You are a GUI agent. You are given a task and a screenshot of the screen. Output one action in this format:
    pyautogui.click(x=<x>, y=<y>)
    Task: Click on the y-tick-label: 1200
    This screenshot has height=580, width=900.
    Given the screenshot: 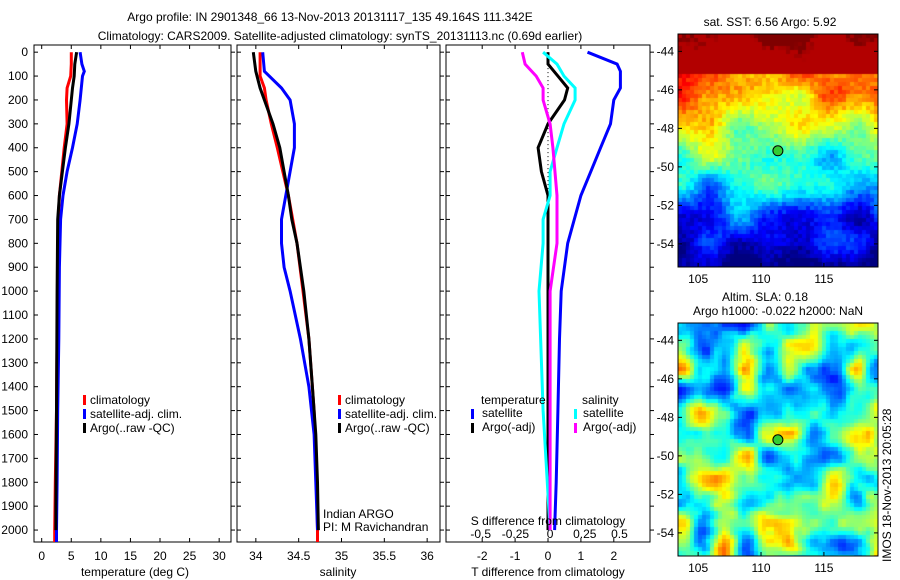 What is the action you would take?
    pyautogui.click(x=14, y=339)
    